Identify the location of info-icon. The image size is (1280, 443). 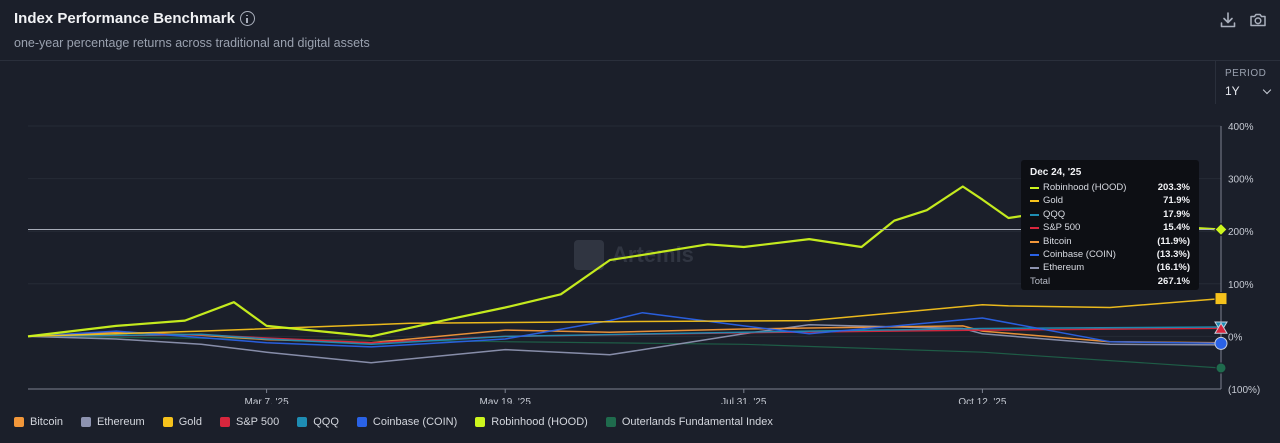
(247, 18).